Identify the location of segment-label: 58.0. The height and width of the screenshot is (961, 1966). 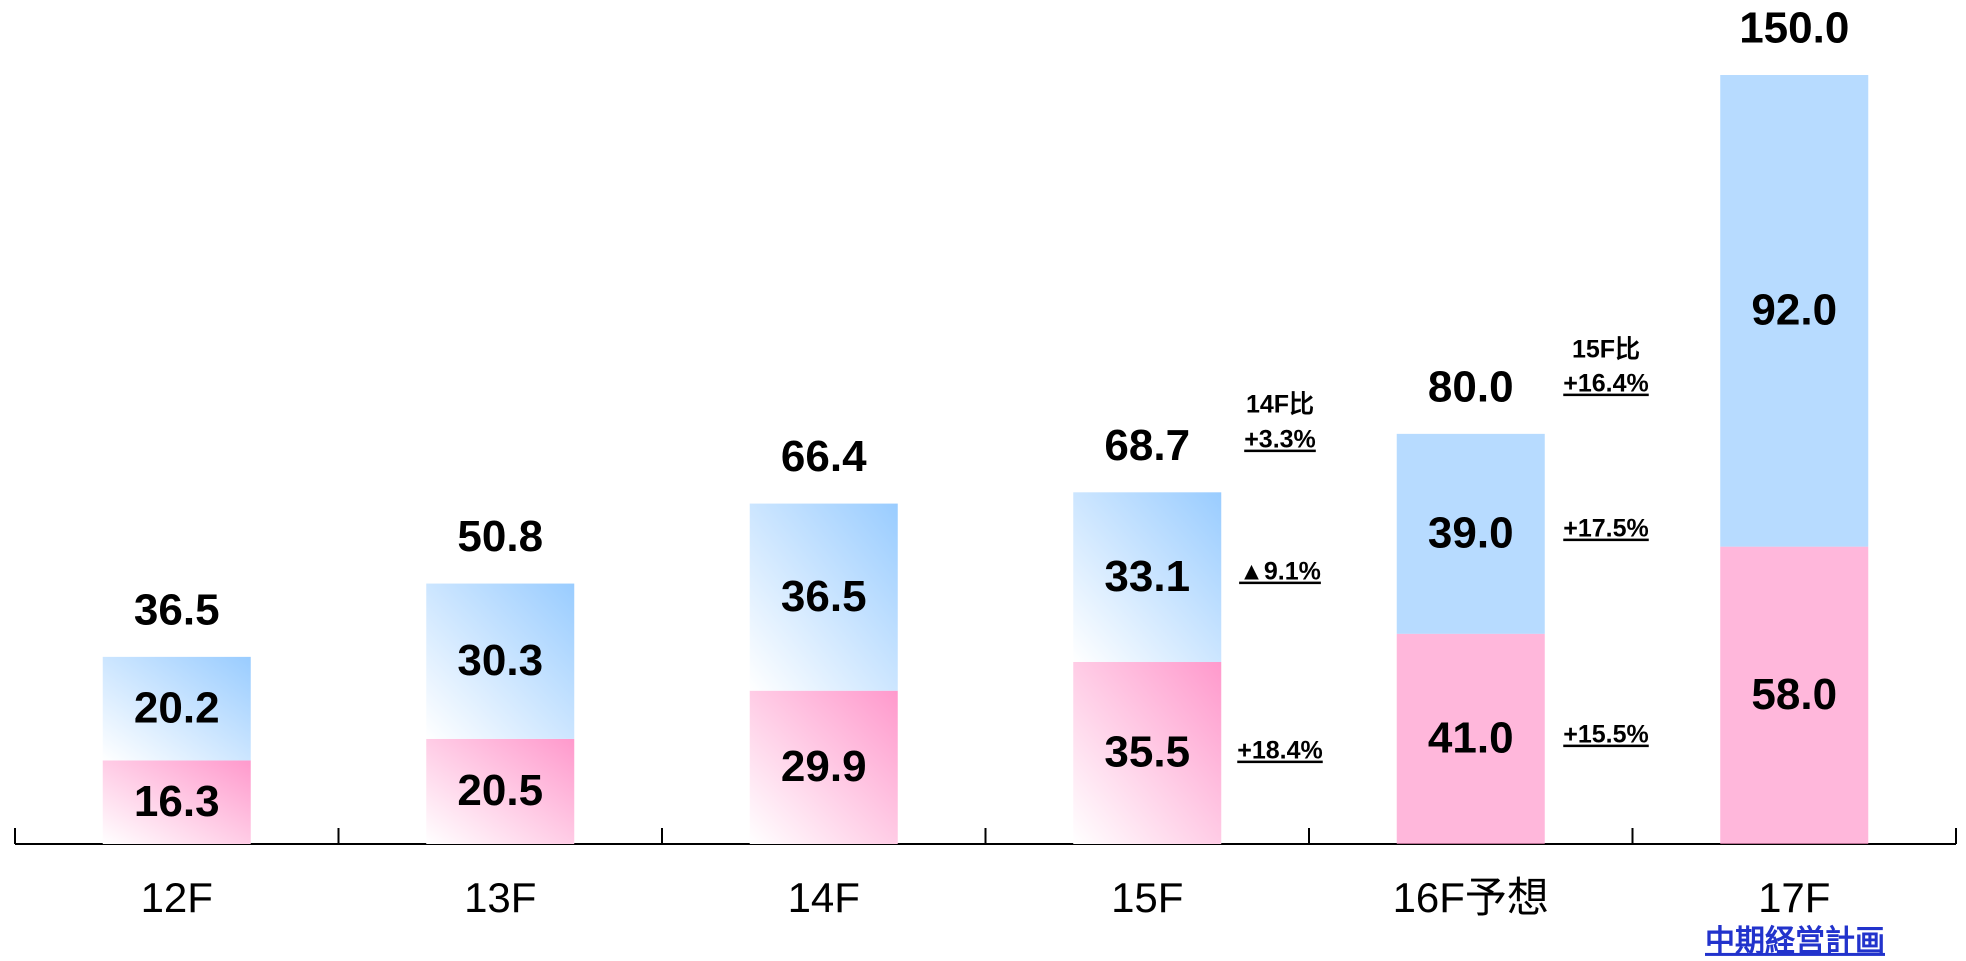
(1794, 694).